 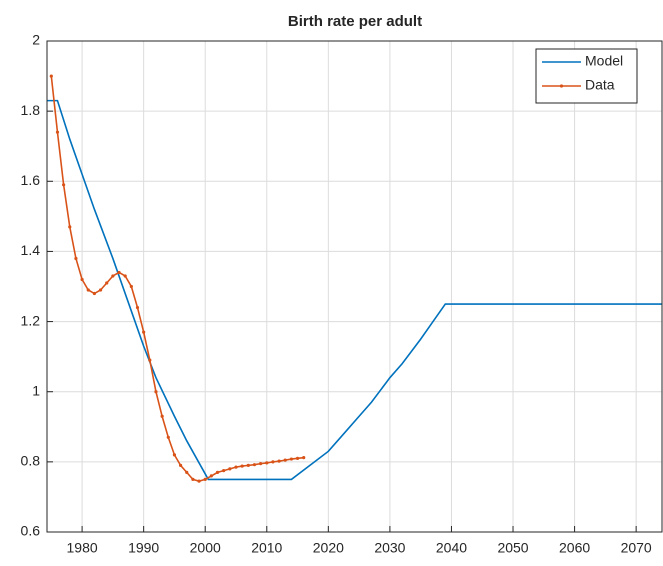 I want to click on x-tick-label: 1990, so click(x=143, y=548).